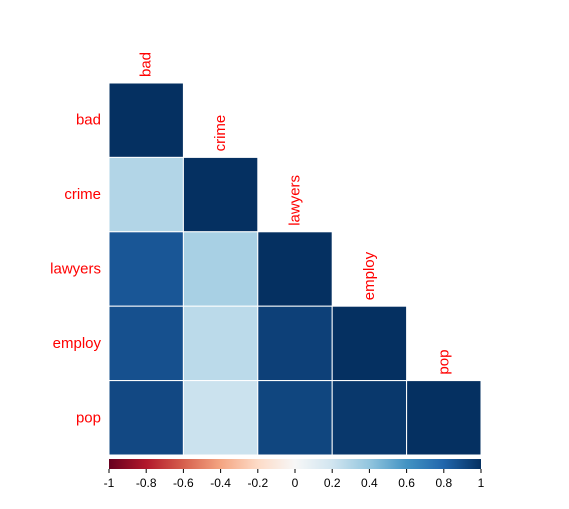 This screenshot has width=569, height=509. What do you see at coordinates (146, 120) in the screenshot?
I see `cell-bad-bad` at bounding box center [146, 120].